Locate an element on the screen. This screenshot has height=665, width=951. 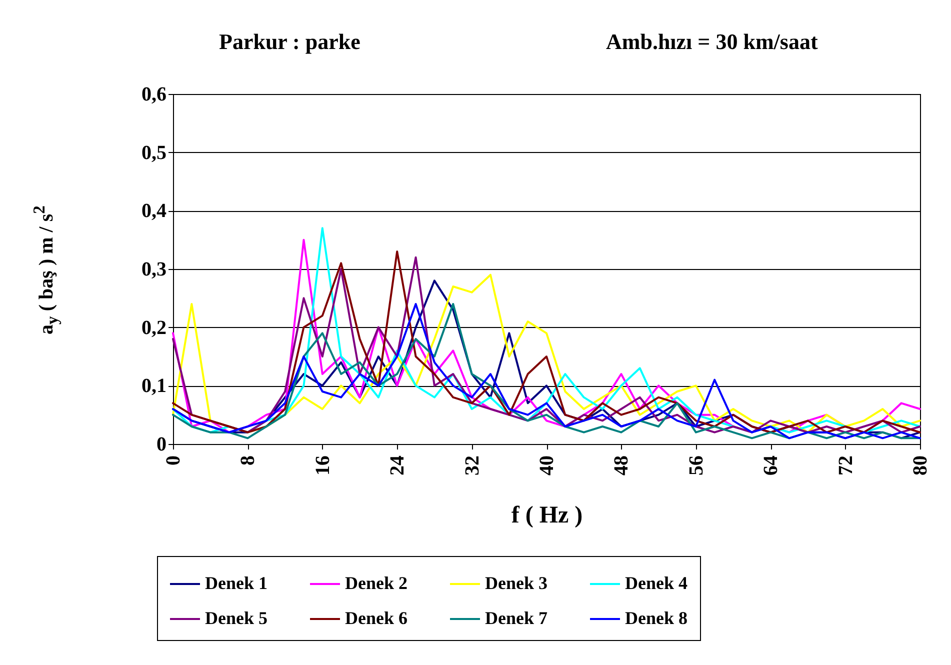
x-tick-label: 72 is located at coordinates (845, 466).